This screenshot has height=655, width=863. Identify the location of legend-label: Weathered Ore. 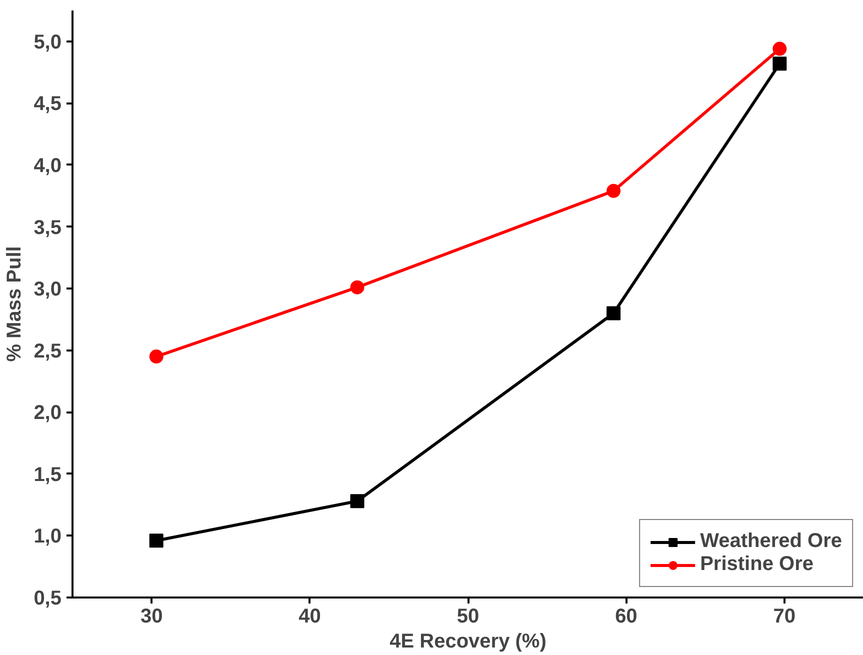
(771, 541).